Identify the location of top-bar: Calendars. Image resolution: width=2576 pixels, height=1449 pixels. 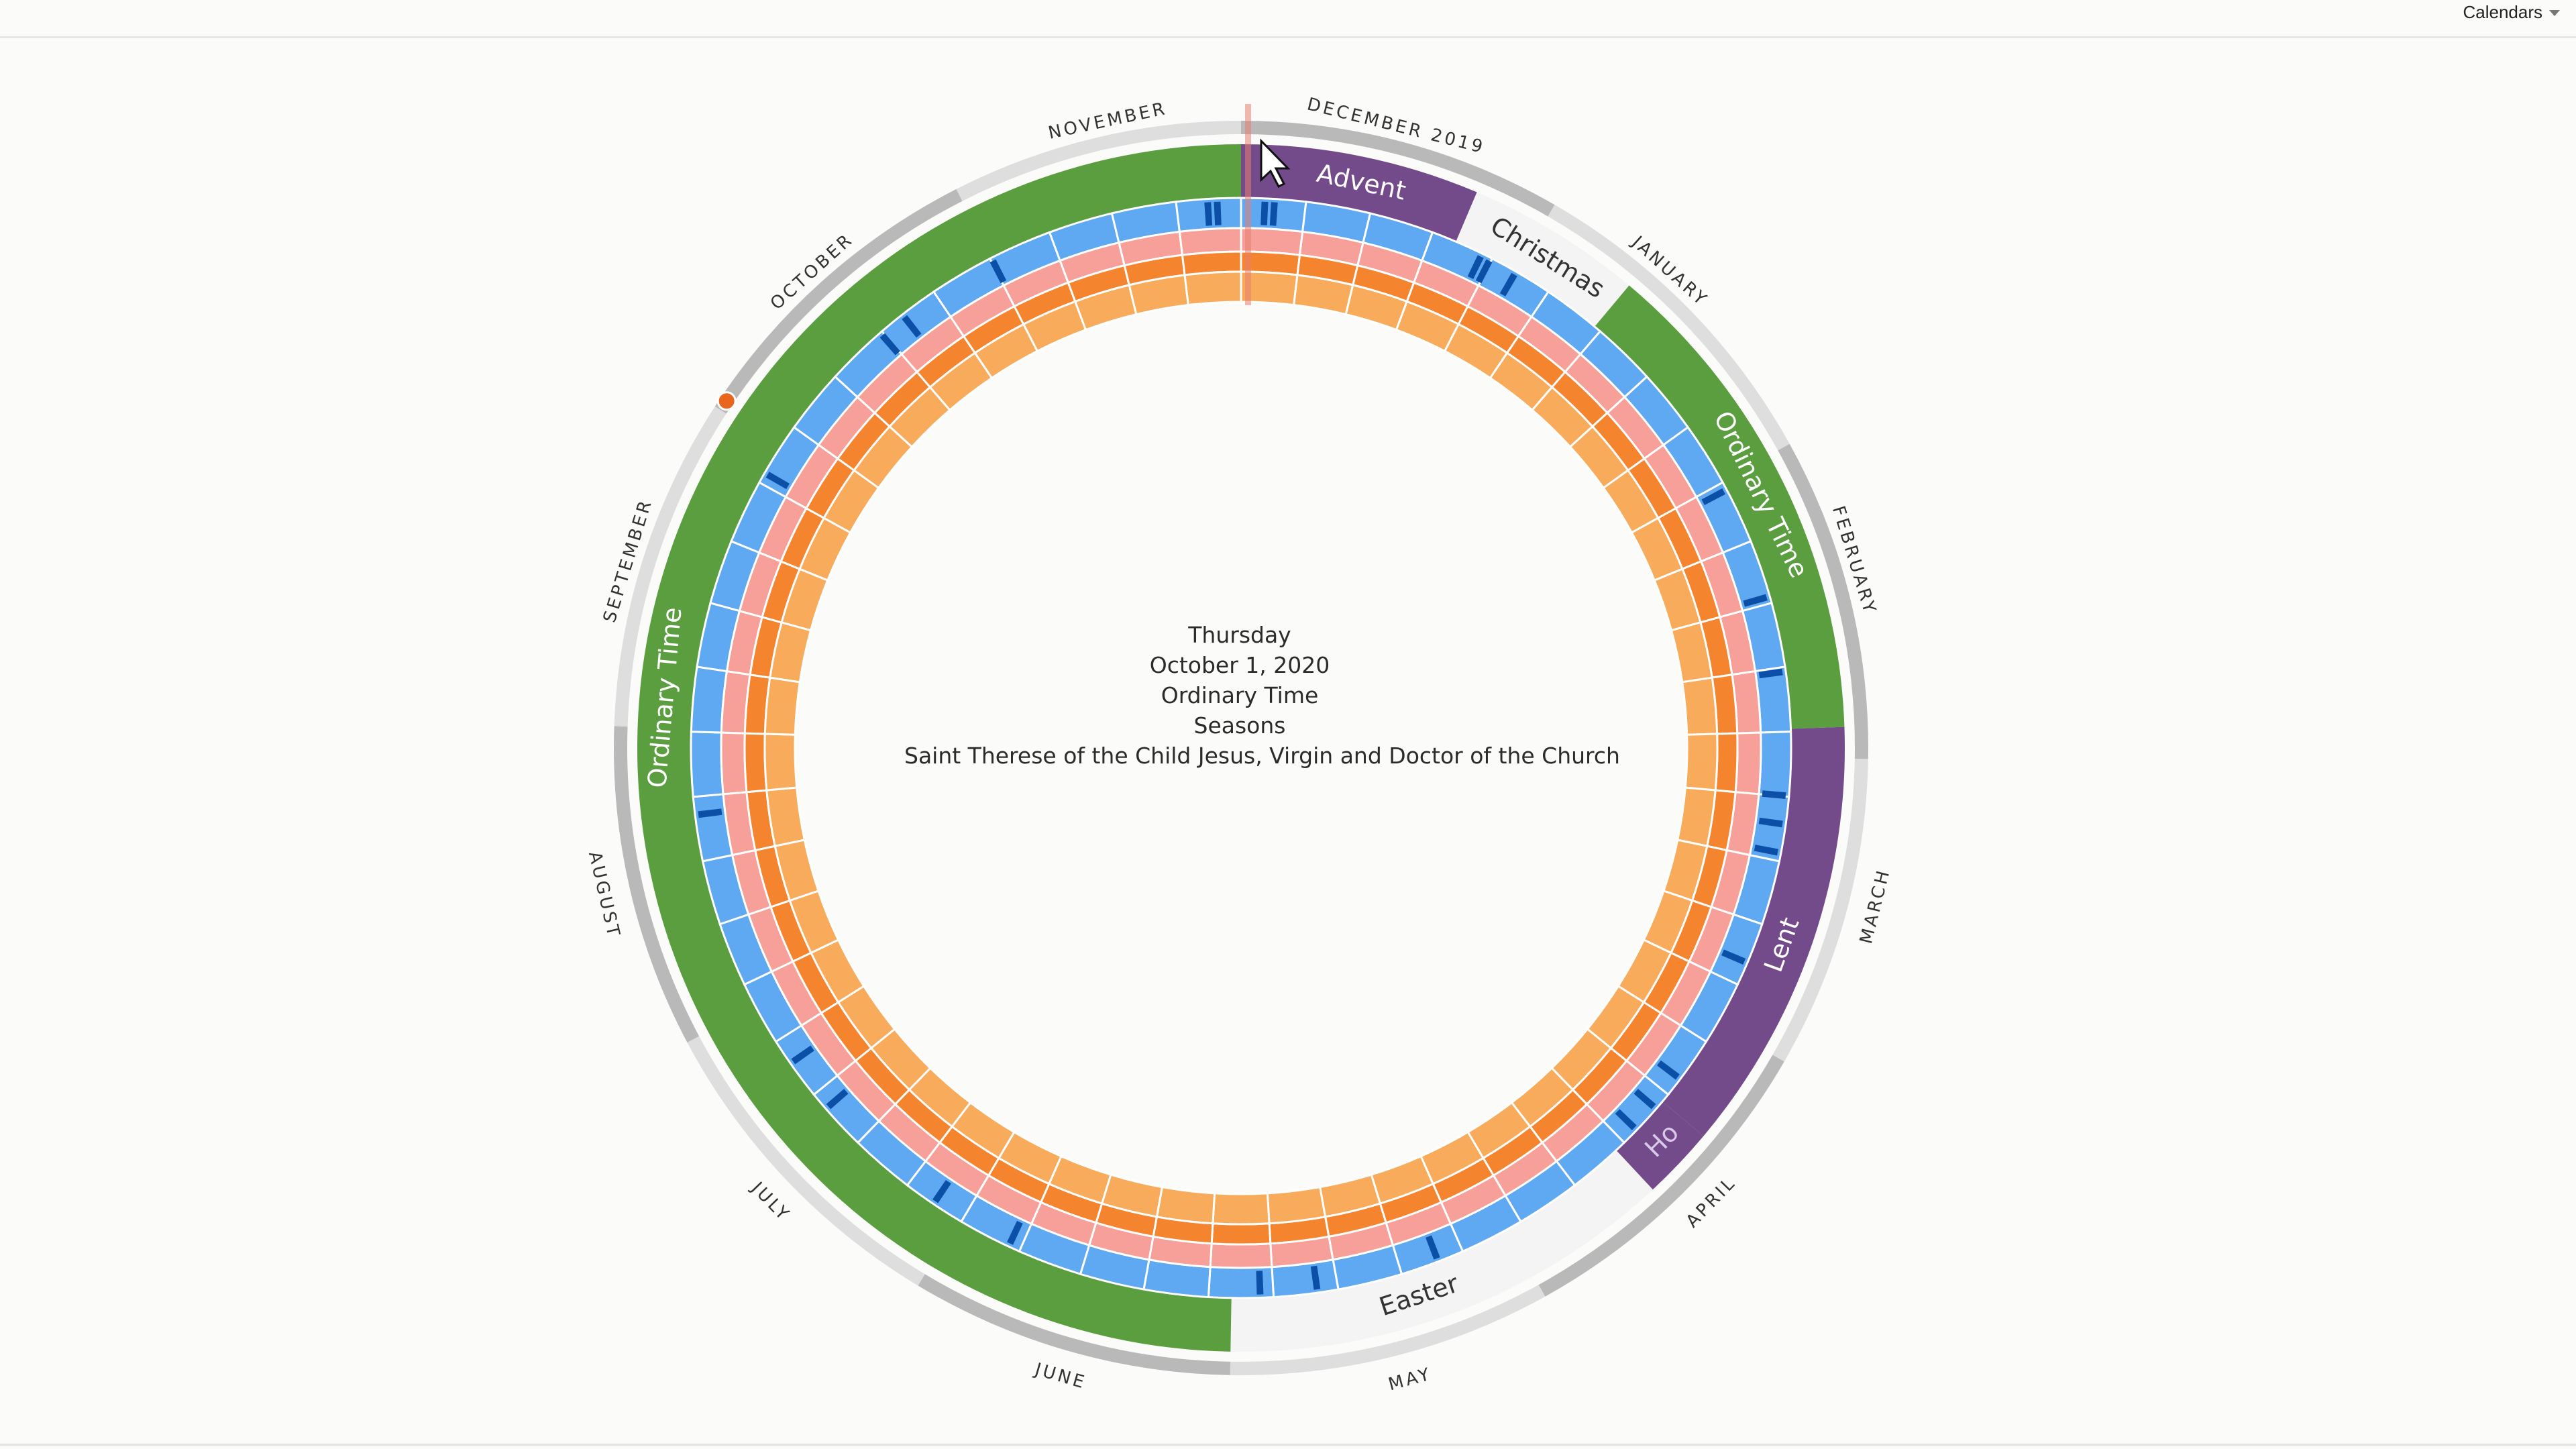
(1288, 19).